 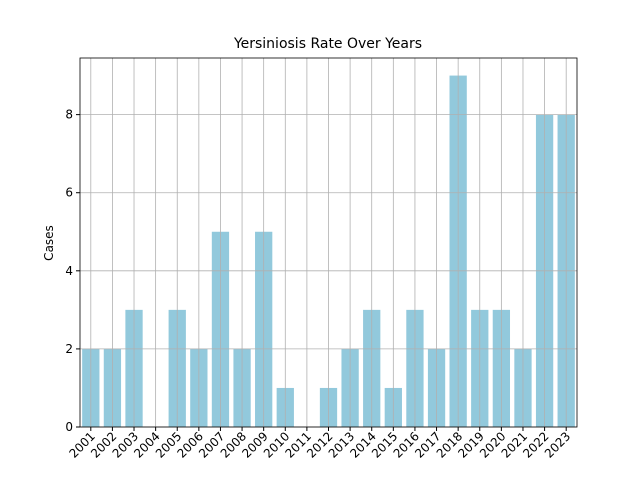 I want to click on y-tick-label: 2, so click(x=69, y=349).